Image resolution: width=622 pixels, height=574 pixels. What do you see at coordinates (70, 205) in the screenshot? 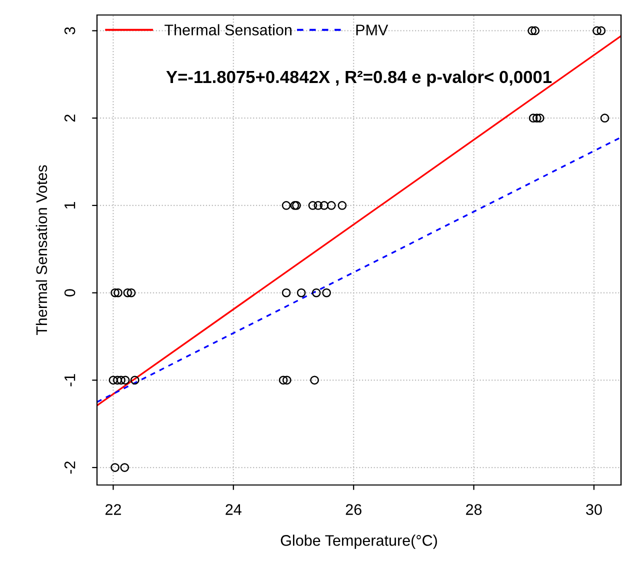
I see `y-tick-label: 1` at bounding box center [70, 205].